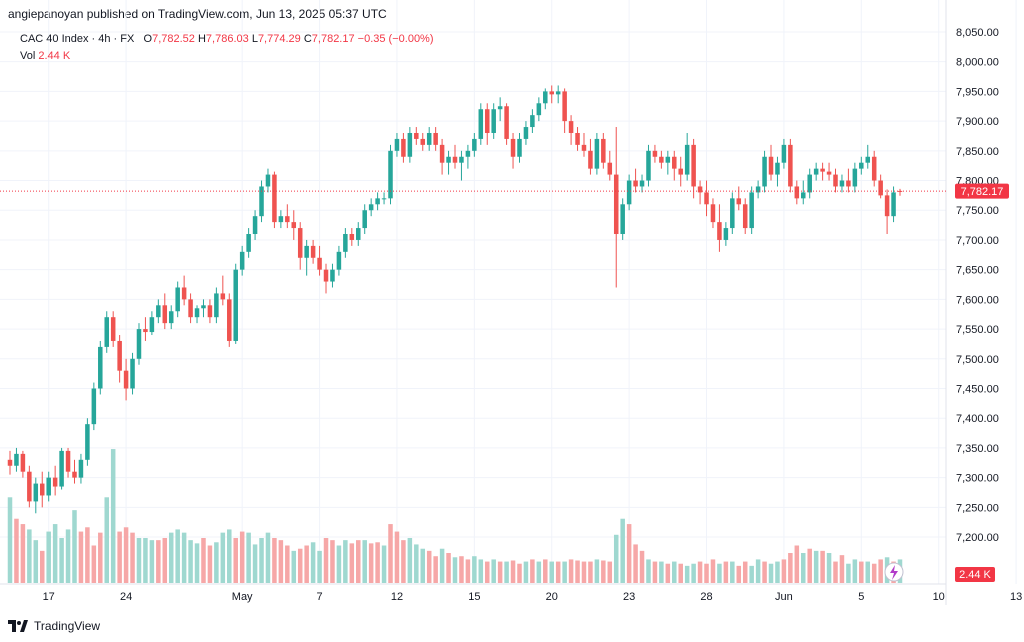 The image size is (1024, 642). What do you see at coordinates (982, 191) in the screenshot?
I see `last-price-badge` at bounding box center [982, 191].